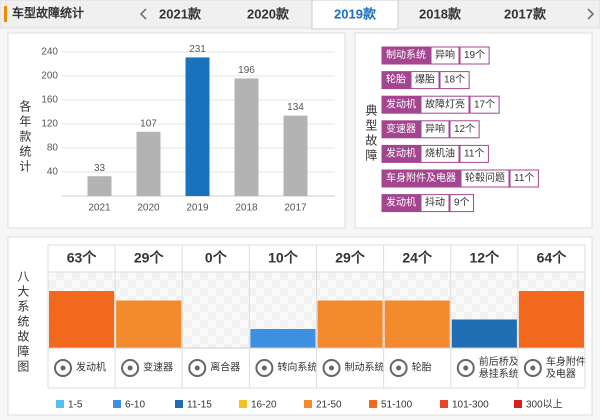 Image resolution: width=600 pixels, height=420 pixels. What do you see at coordinates (371, 134) in the screenshot?
I see `fault-label: 典型故障` at bounding box center [371, 134].